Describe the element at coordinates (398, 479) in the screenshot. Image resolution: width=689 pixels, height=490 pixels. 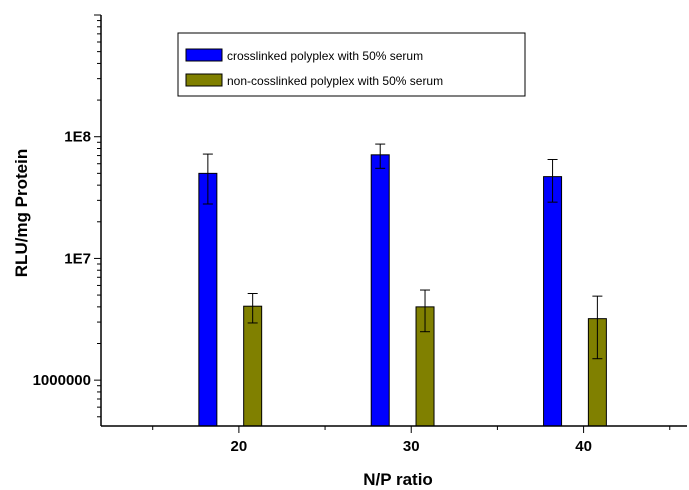
I see `x-axis-title: N/P ratio` at that location.